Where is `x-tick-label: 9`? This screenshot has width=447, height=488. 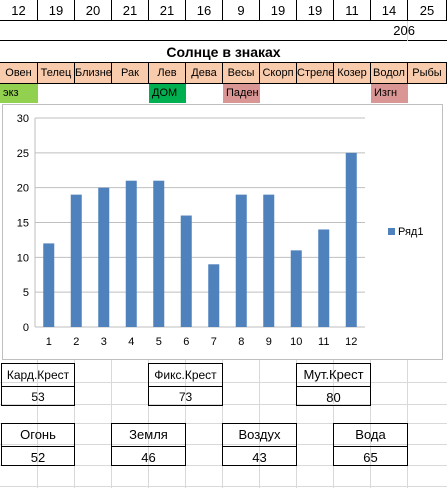
x-tick-label: 9 is located at coordinates (269, 342).